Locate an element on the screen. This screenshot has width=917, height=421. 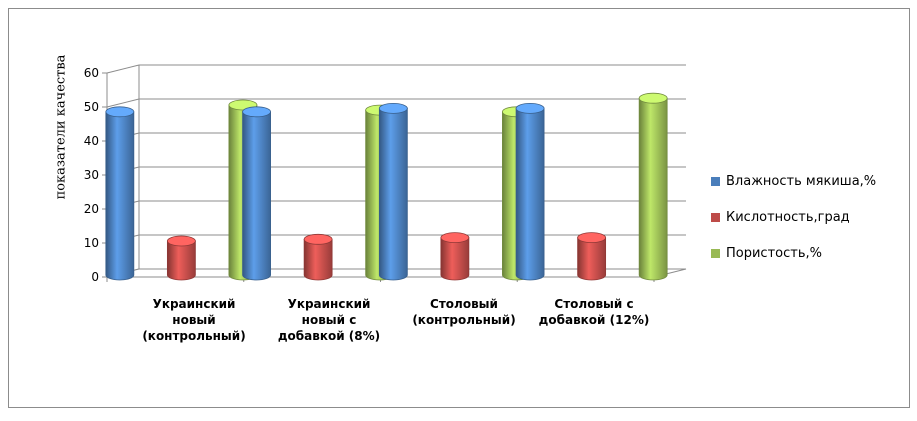
legend-item: Влажность мякиша,% is located at coordinates (793, 181).